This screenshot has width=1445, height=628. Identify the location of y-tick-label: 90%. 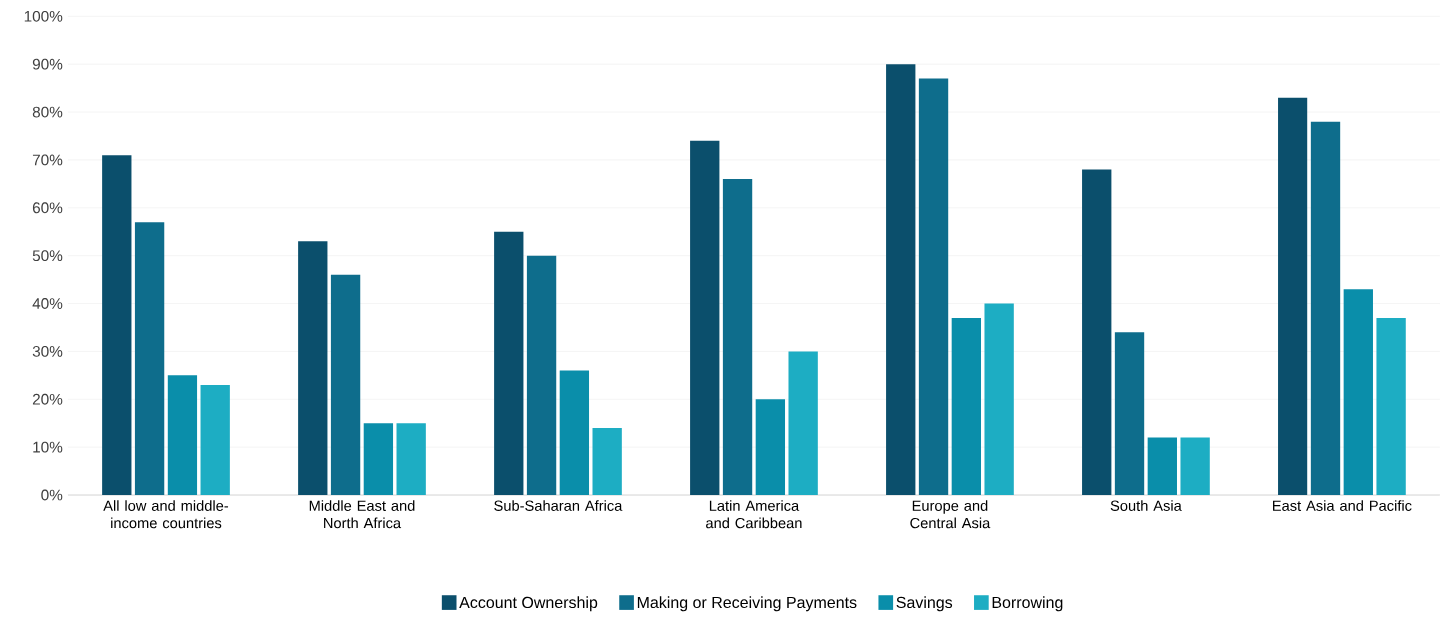
(47, 64).